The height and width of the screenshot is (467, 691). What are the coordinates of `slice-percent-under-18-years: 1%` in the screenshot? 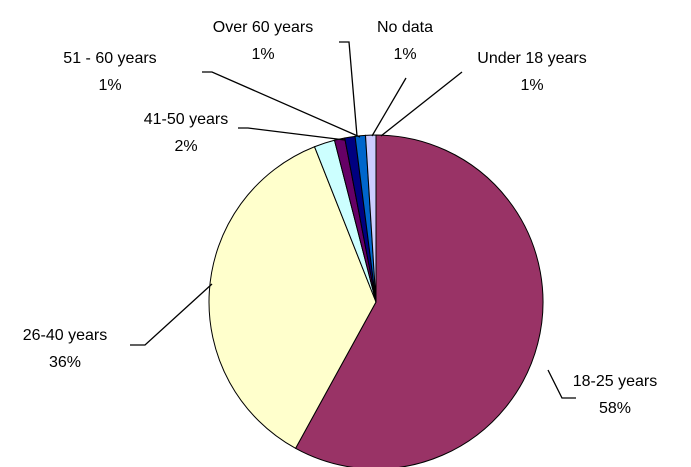 It's located at (531, 85).